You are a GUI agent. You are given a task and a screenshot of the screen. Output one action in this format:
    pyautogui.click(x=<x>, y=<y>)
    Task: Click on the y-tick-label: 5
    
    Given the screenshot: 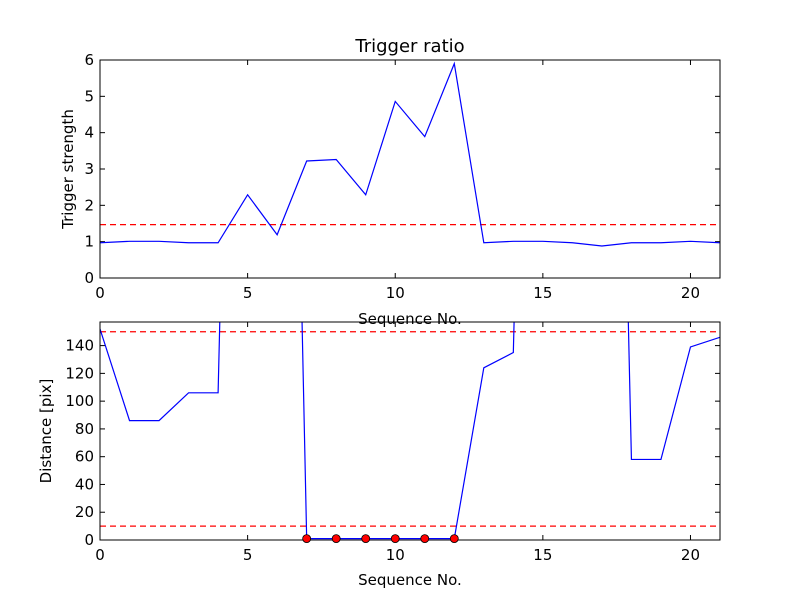 What is the action you would take?
    pyautogui.click(x=89, y=96)
    